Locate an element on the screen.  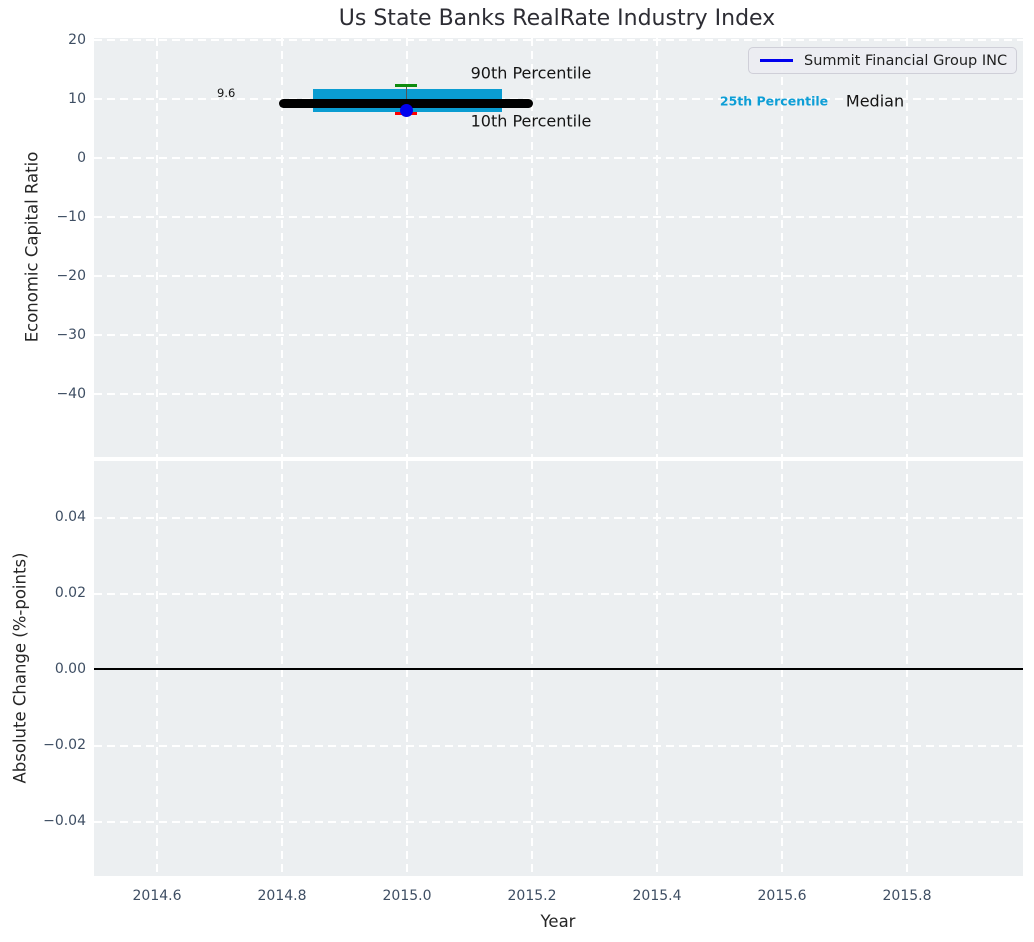
ytick-label: 0 is located at coordinates (81, 157).